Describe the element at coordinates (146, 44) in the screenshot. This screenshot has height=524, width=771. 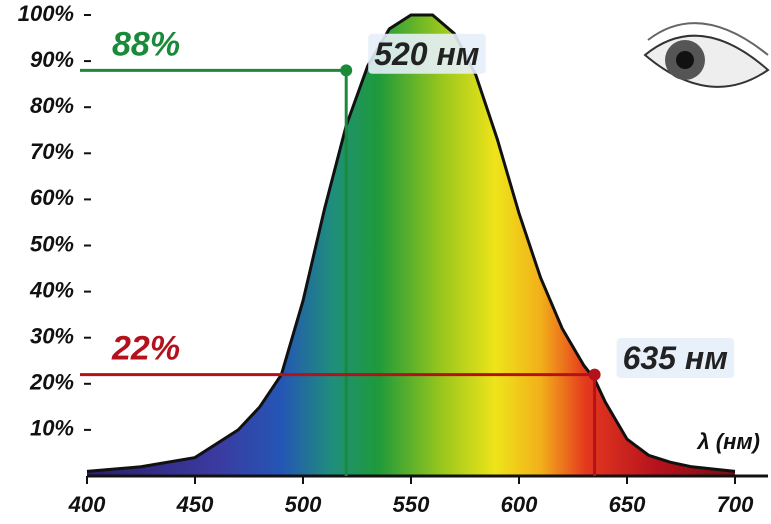
I see `annotation-y-label: 88%` at that location.